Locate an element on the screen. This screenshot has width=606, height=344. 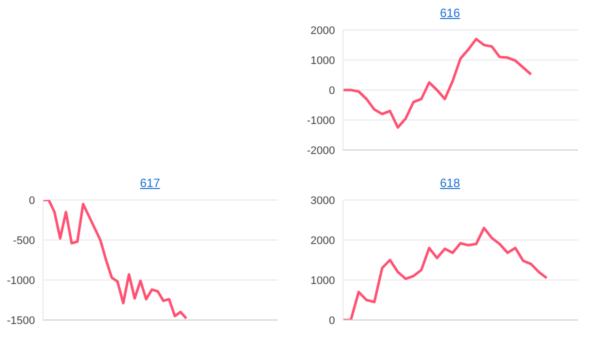
y-tick-label: 3000 is located at coordinates (322, 200).